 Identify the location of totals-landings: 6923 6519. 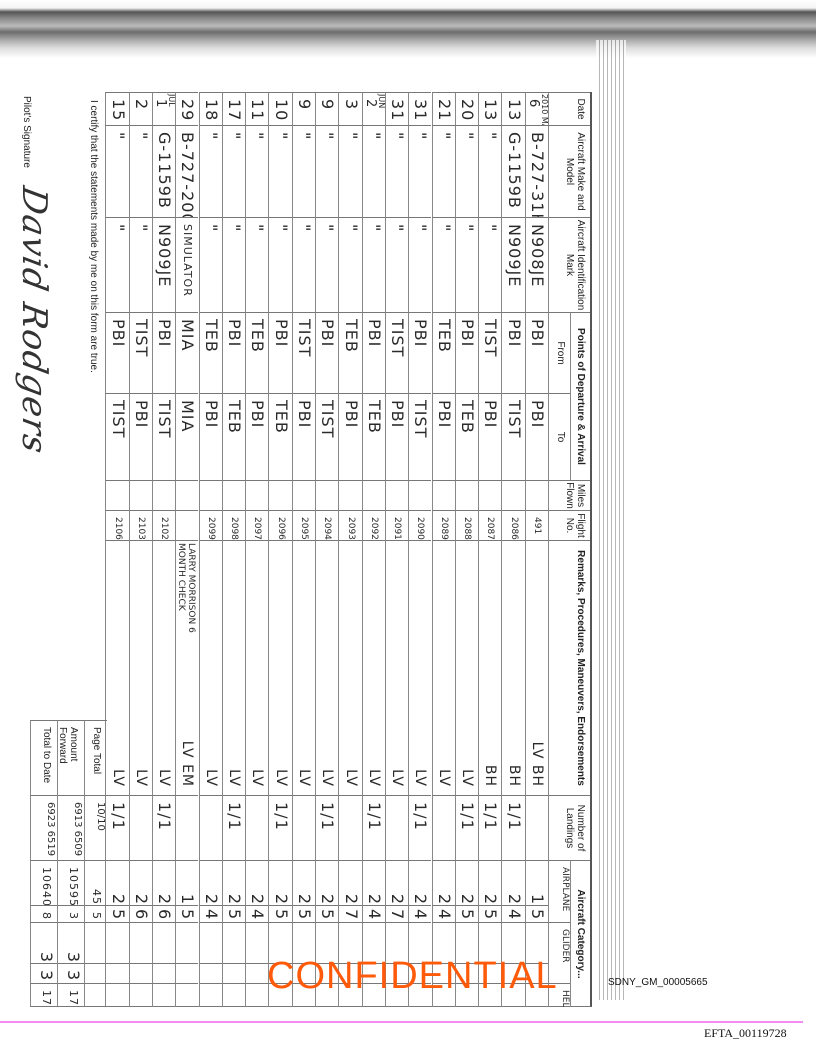
(43, 827).